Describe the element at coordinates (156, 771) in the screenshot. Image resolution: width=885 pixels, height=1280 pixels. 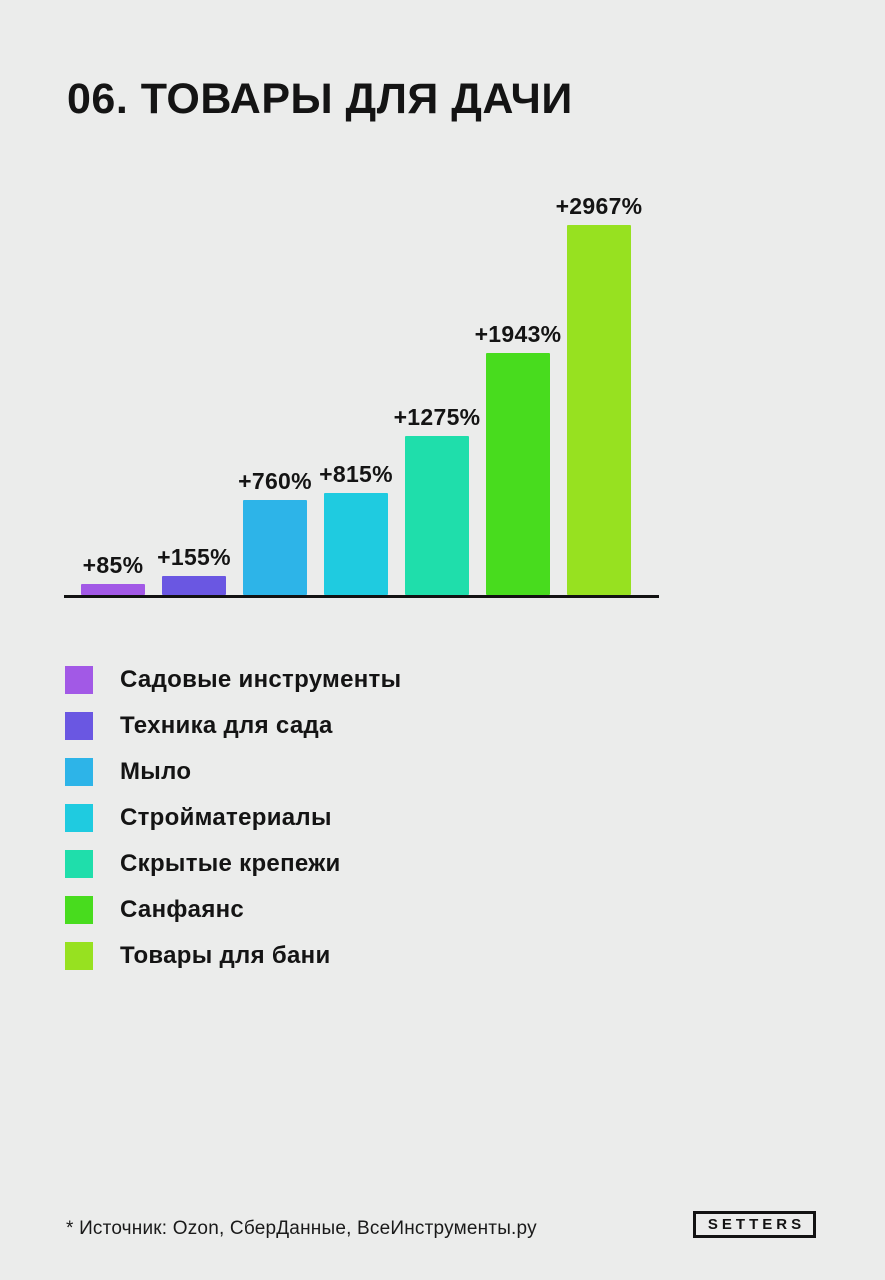
I see `legend-label: Мыло` at that location.